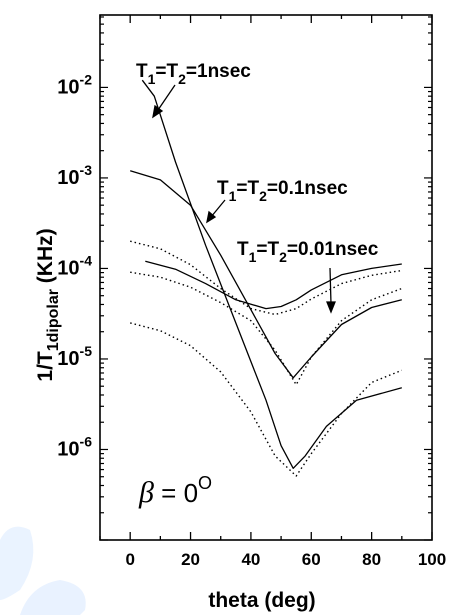 The height and width of the screenshot is (615, 460). Describe the element at coordinates (158, 111) in the screenshot. I see `arrow-1nsec-head` at that location.